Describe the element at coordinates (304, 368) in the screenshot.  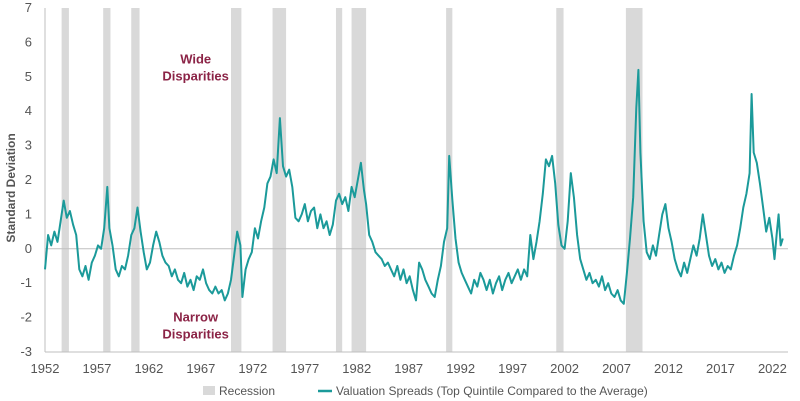
I see `x-tick-label: 1977` at that location.